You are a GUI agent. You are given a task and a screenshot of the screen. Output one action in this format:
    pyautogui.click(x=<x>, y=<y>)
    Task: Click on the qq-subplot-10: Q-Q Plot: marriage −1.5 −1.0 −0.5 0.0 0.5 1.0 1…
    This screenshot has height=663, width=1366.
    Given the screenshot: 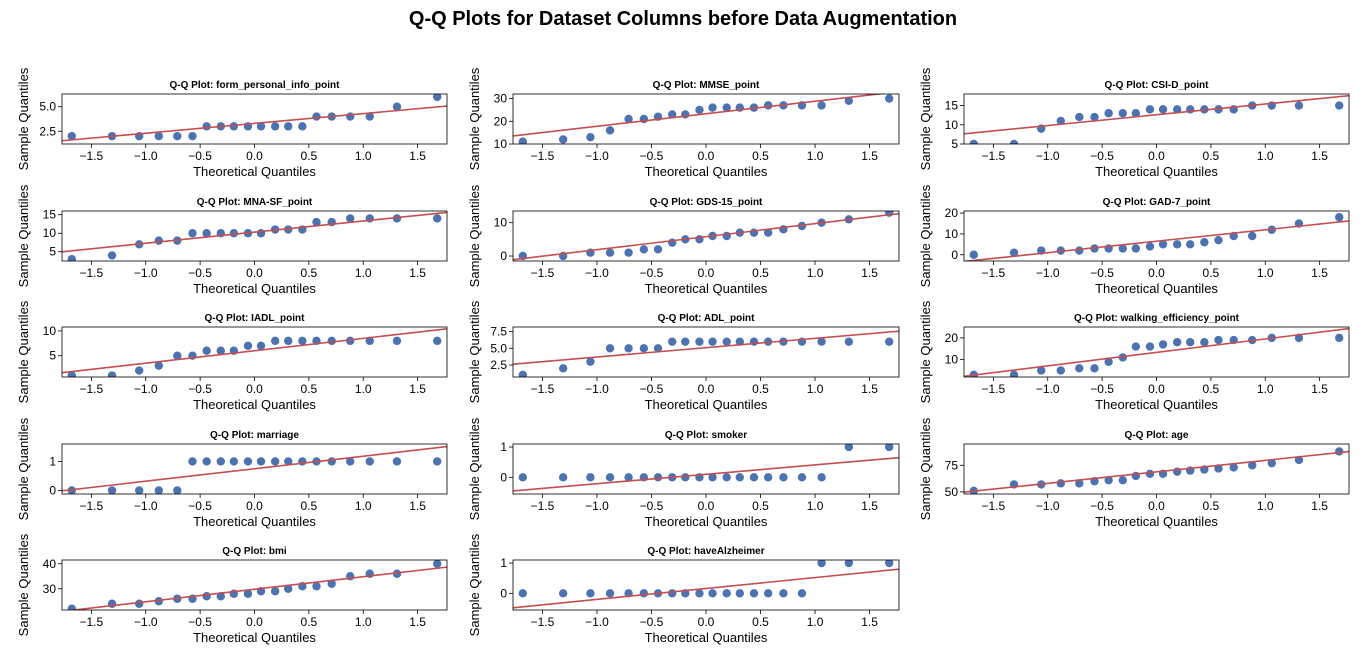 What is the action you would take?
    pyautogui.click(x=232, y=473)
    